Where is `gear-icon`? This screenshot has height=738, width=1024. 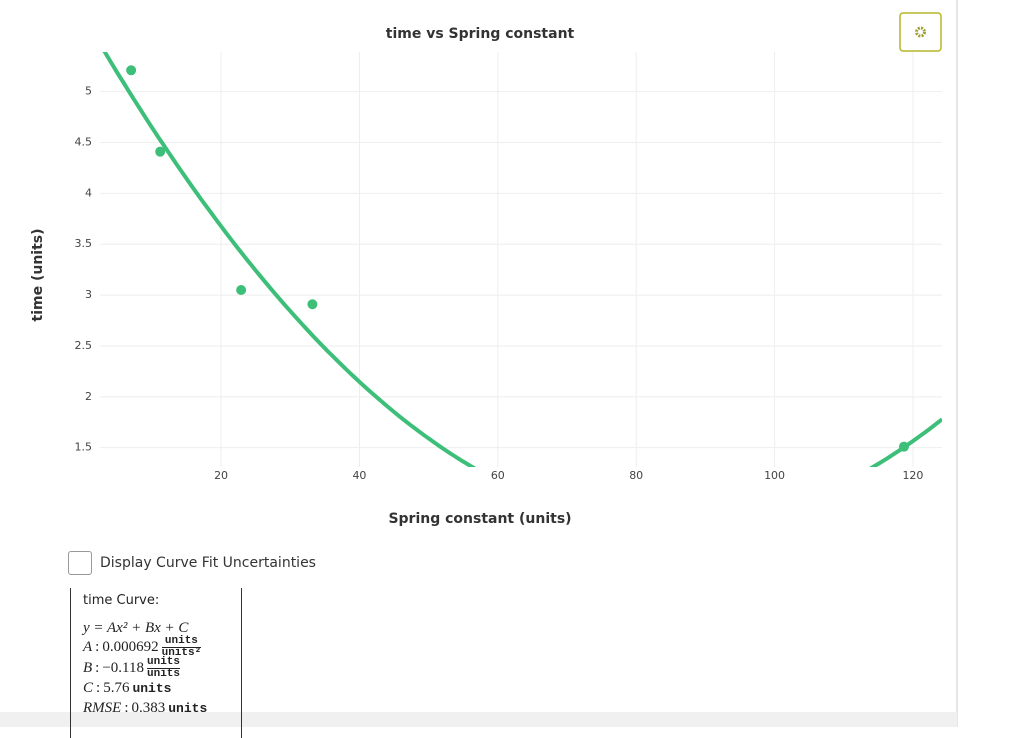 gear-icon is located at coordinates (920, 32).